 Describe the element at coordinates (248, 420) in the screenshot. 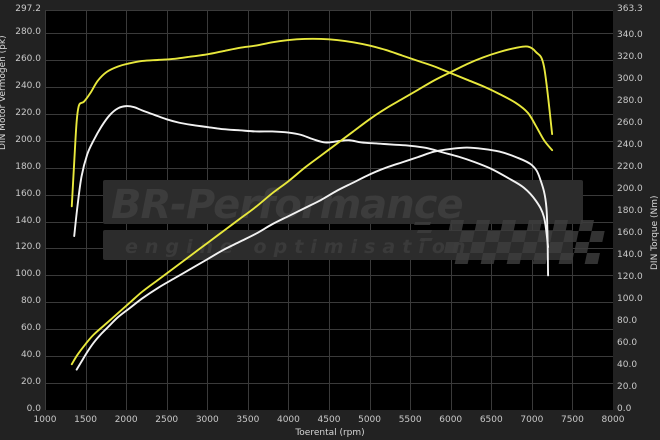

I see `x-tick: 3500` at that location.